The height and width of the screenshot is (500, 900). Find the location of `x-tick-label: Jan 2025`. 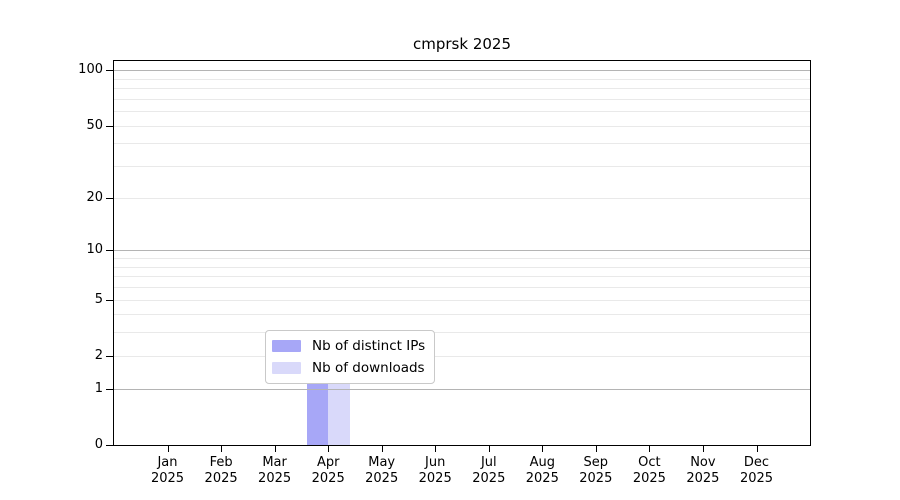

x-tick-label: Jan 2025 is located at coordinates (168, 471).